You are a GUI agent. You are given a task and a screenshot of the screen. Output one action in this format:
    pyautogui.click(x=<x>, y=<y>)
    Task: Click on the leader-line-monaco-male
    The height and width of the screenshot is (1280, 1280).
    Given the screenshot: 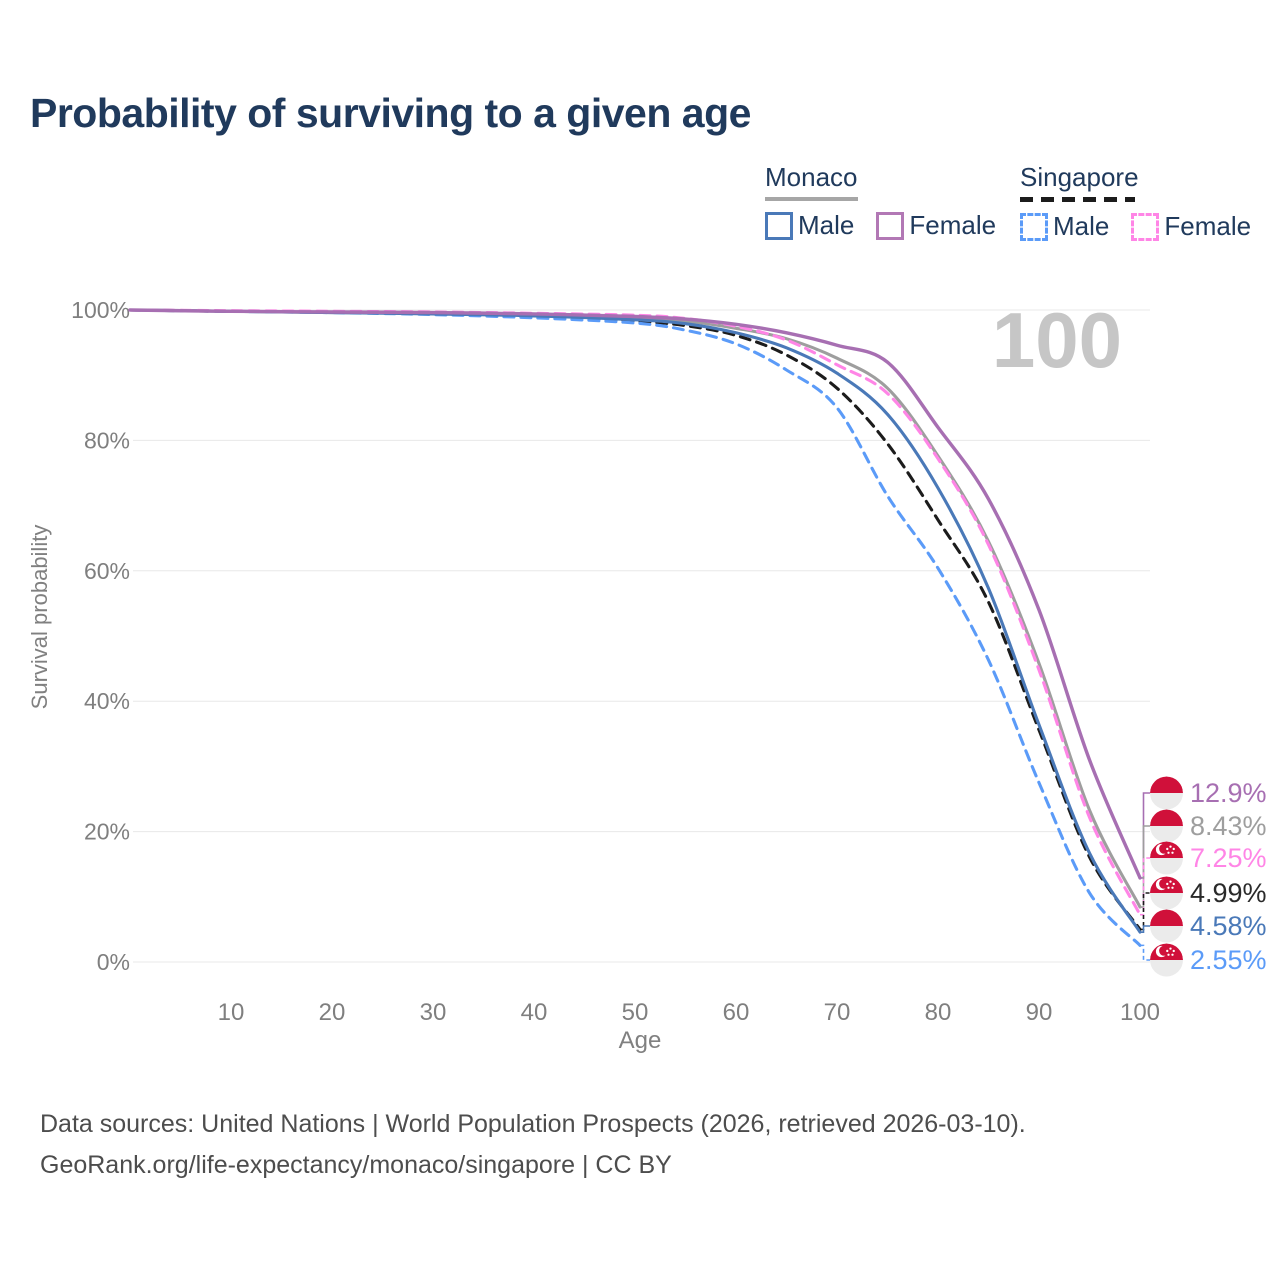 What is the action you would take?
    pyautogui.click(x=1146, y=929)
    